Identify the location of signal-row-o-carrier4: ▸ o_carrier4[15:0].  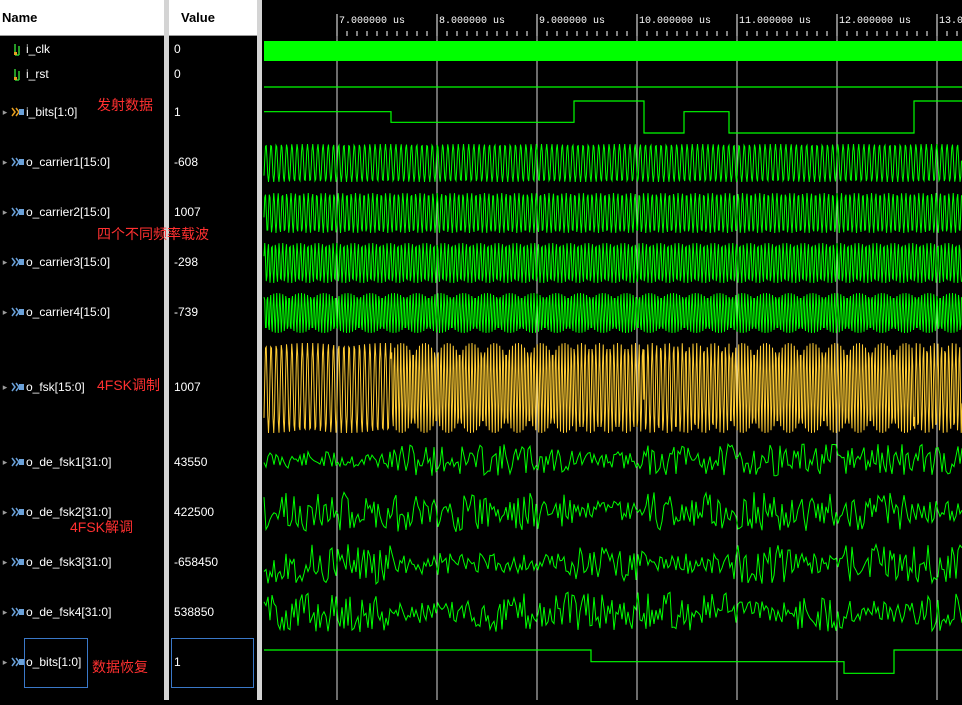
(82, 312).